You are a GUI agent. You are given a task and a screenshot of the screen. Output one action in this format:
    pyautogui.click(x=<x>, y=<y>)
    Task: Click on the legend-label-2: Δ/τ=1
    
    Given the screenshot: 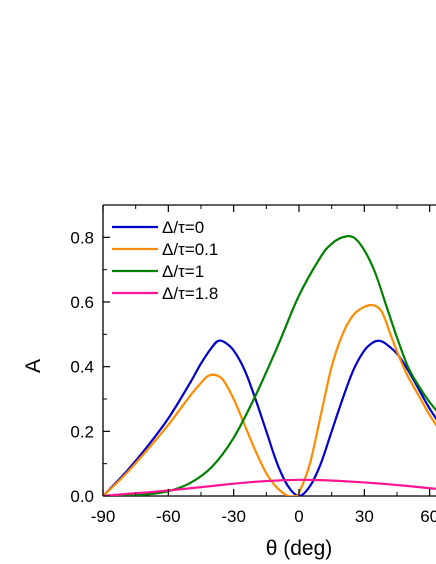 What is the action you would take?
    pyautogui.click(x=183, y=271)
    